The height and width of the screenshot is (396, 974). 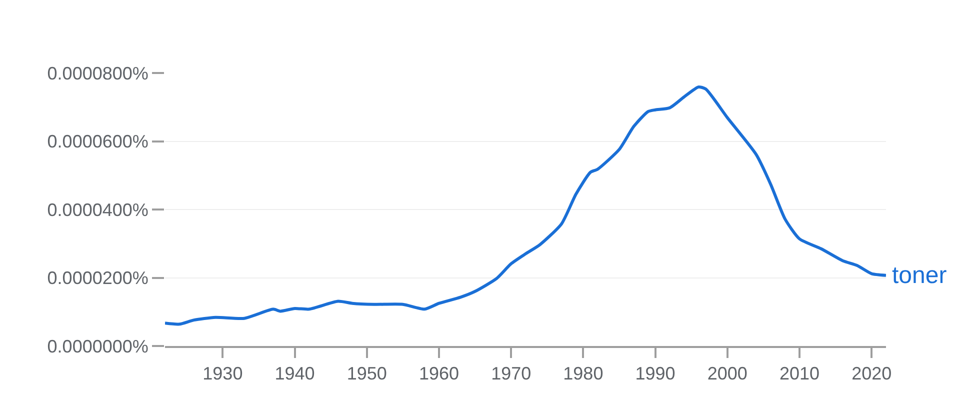 What do you see at coordinates (97, 210) in the screenshot?
I see `y-tick-label: 0.0000400%` at bounding box center [97, 210].